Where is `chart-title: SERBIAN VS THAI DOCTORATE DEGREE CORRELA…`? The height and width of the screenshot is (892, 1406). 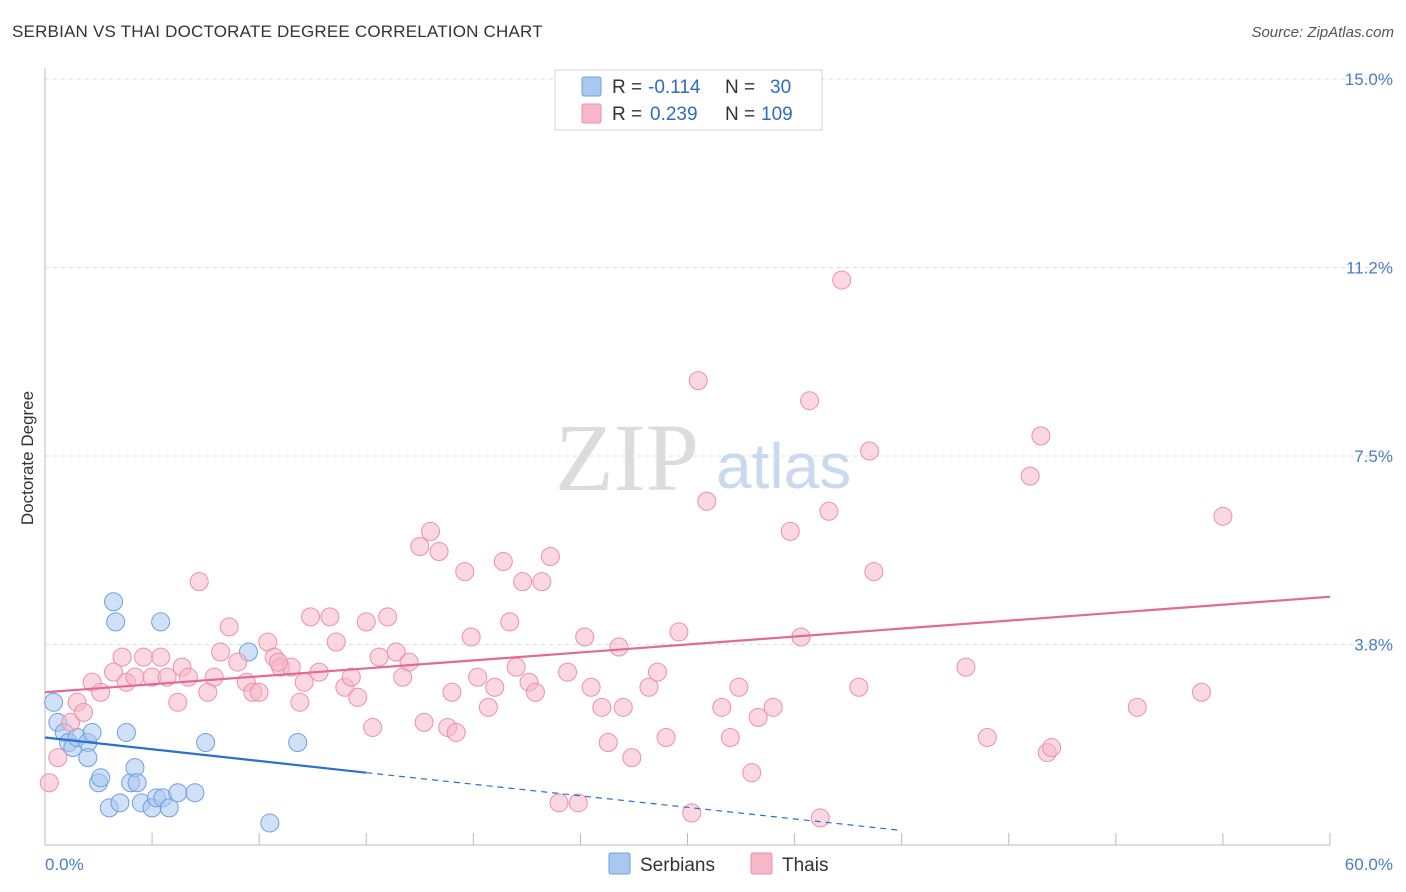 chart-title: SERBIAN VS THAI DOCTORATE DEGREE CORRELA… is located at coordinates (277, 31).